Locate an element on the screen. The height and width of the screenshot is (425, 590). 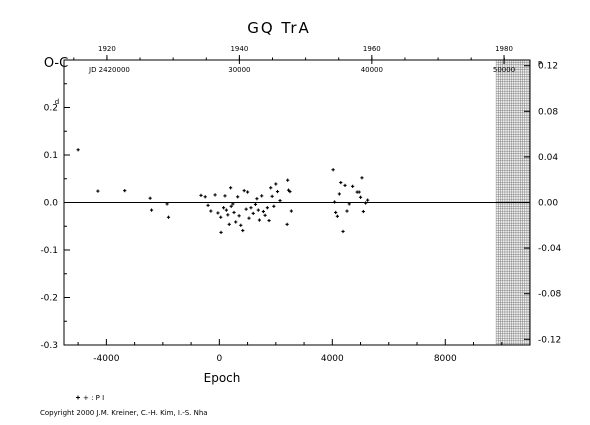
x-tick-label: 4000 is located at coordinates (332, 359).